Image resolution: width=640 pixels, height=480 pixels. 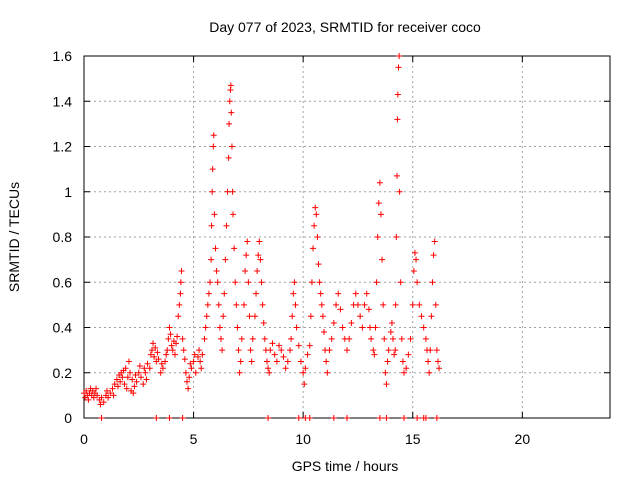 What do you see at coordinates (63, 282) in the screenshot?
I see `y-tick-label: 0.6` at bounding box center [63, 282].